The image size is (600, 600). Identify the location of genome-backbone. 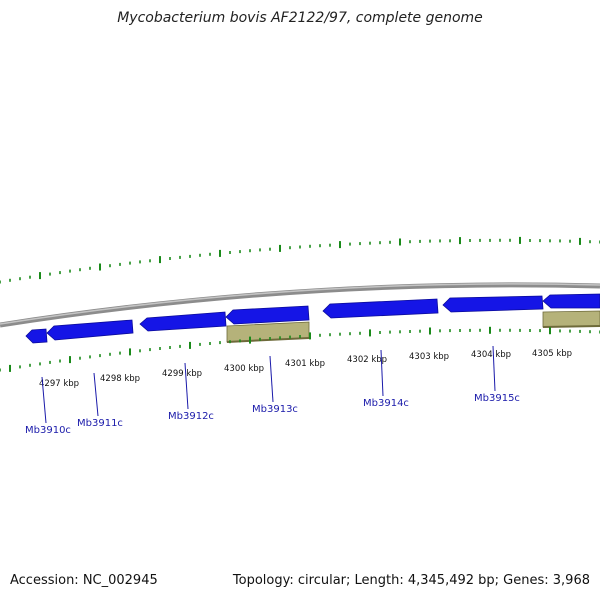
(300, 305).